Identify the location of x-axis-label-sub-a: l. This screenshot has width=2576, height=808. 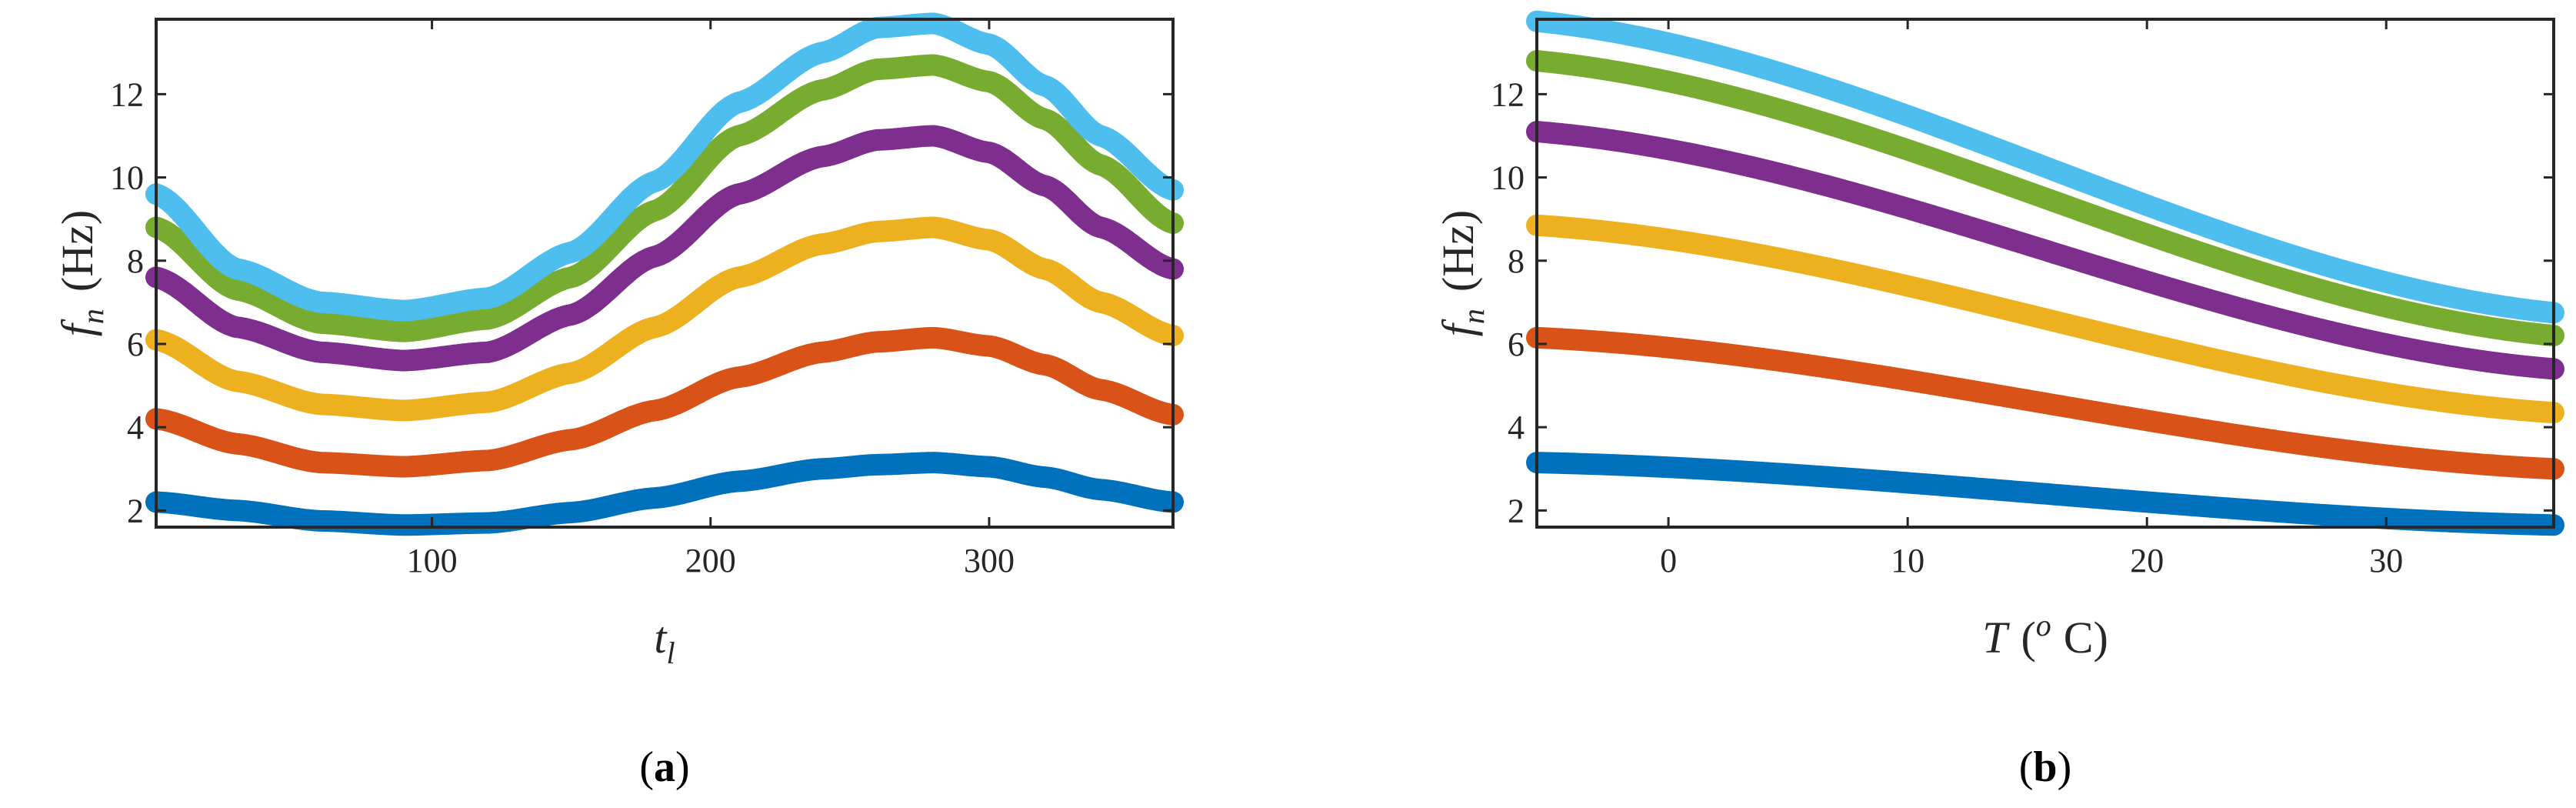
(671, 653).